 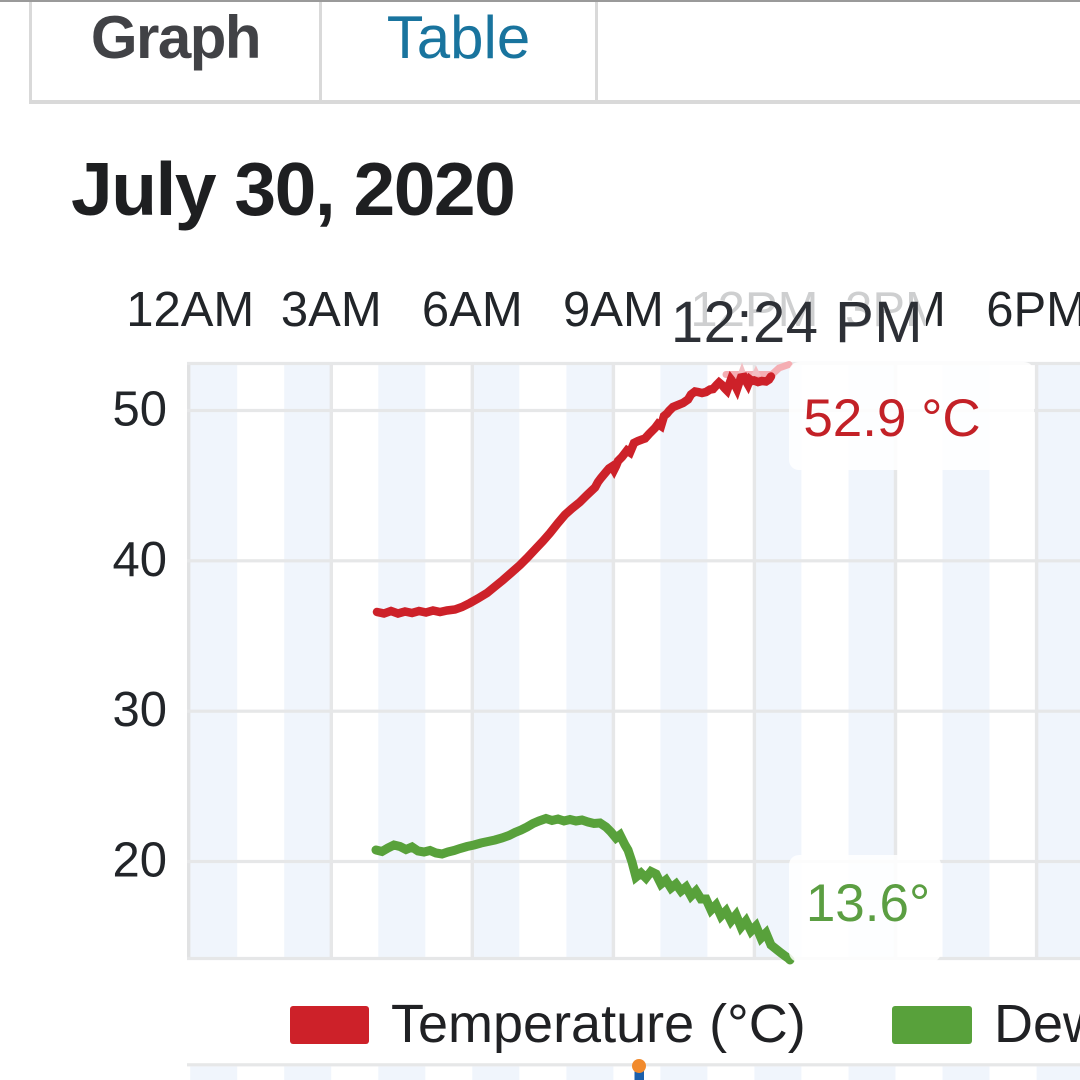 What do you see at coordinates (331, 310) in the screenshot?
I see `svg-text: 3AM` at bounding box center [331, 310].